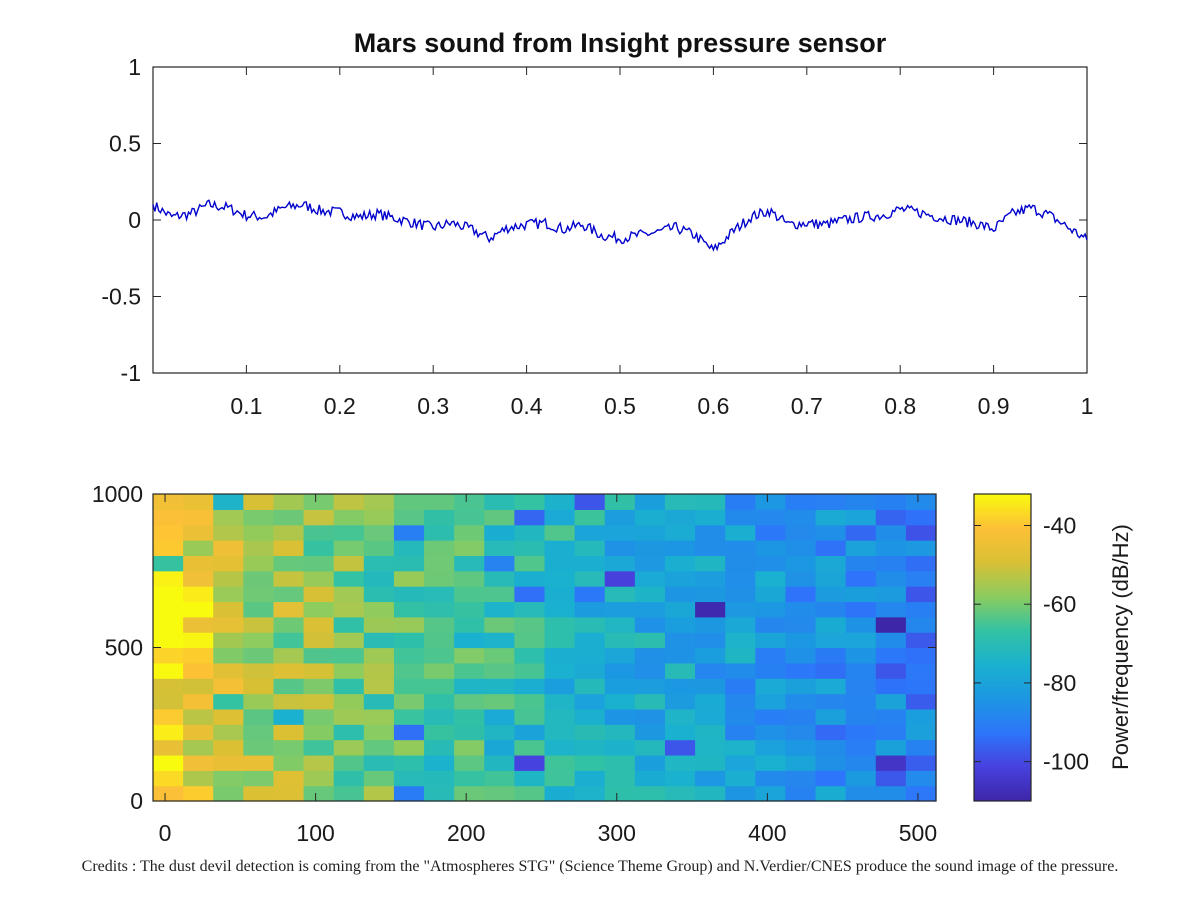 This screenshot has height=900, width=1200. Describe the element at coordinates (121, 297) in the screenshot. I see `y-tick-label: -0.5` at that location.